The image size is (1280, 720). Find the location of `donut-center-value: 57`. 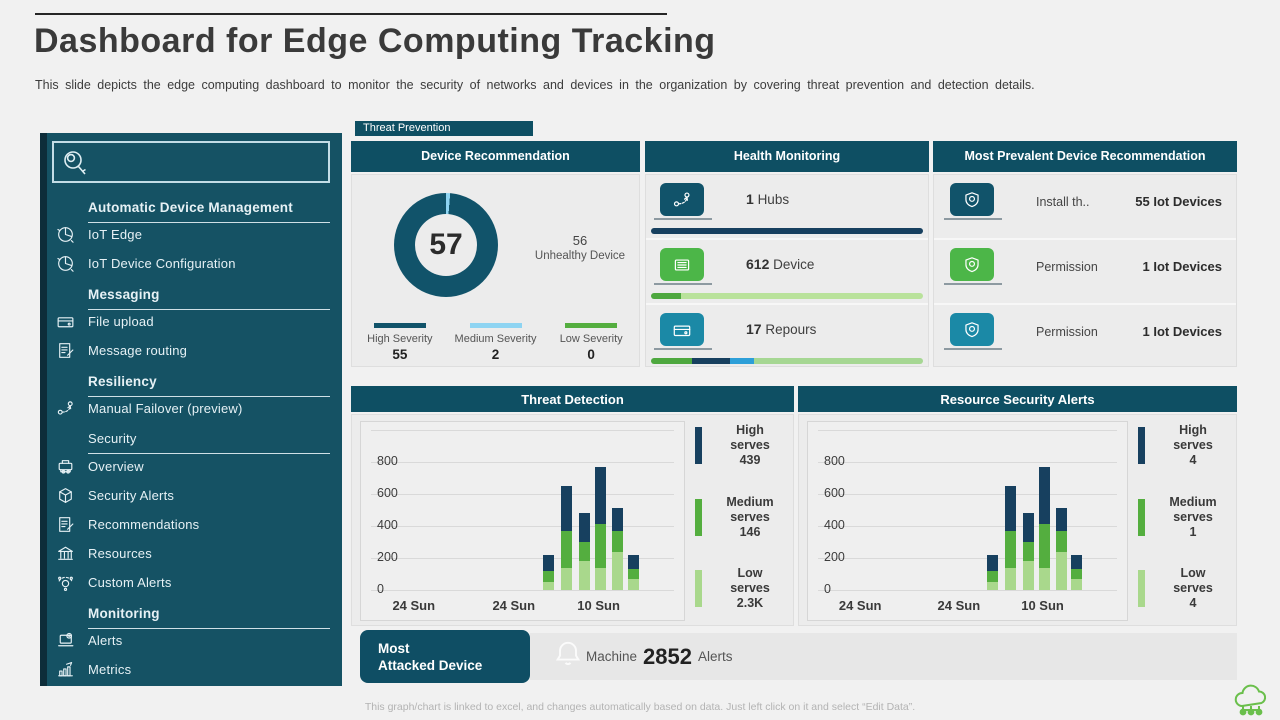

donut-center-value: 57 is located at coordinates (446, 245).